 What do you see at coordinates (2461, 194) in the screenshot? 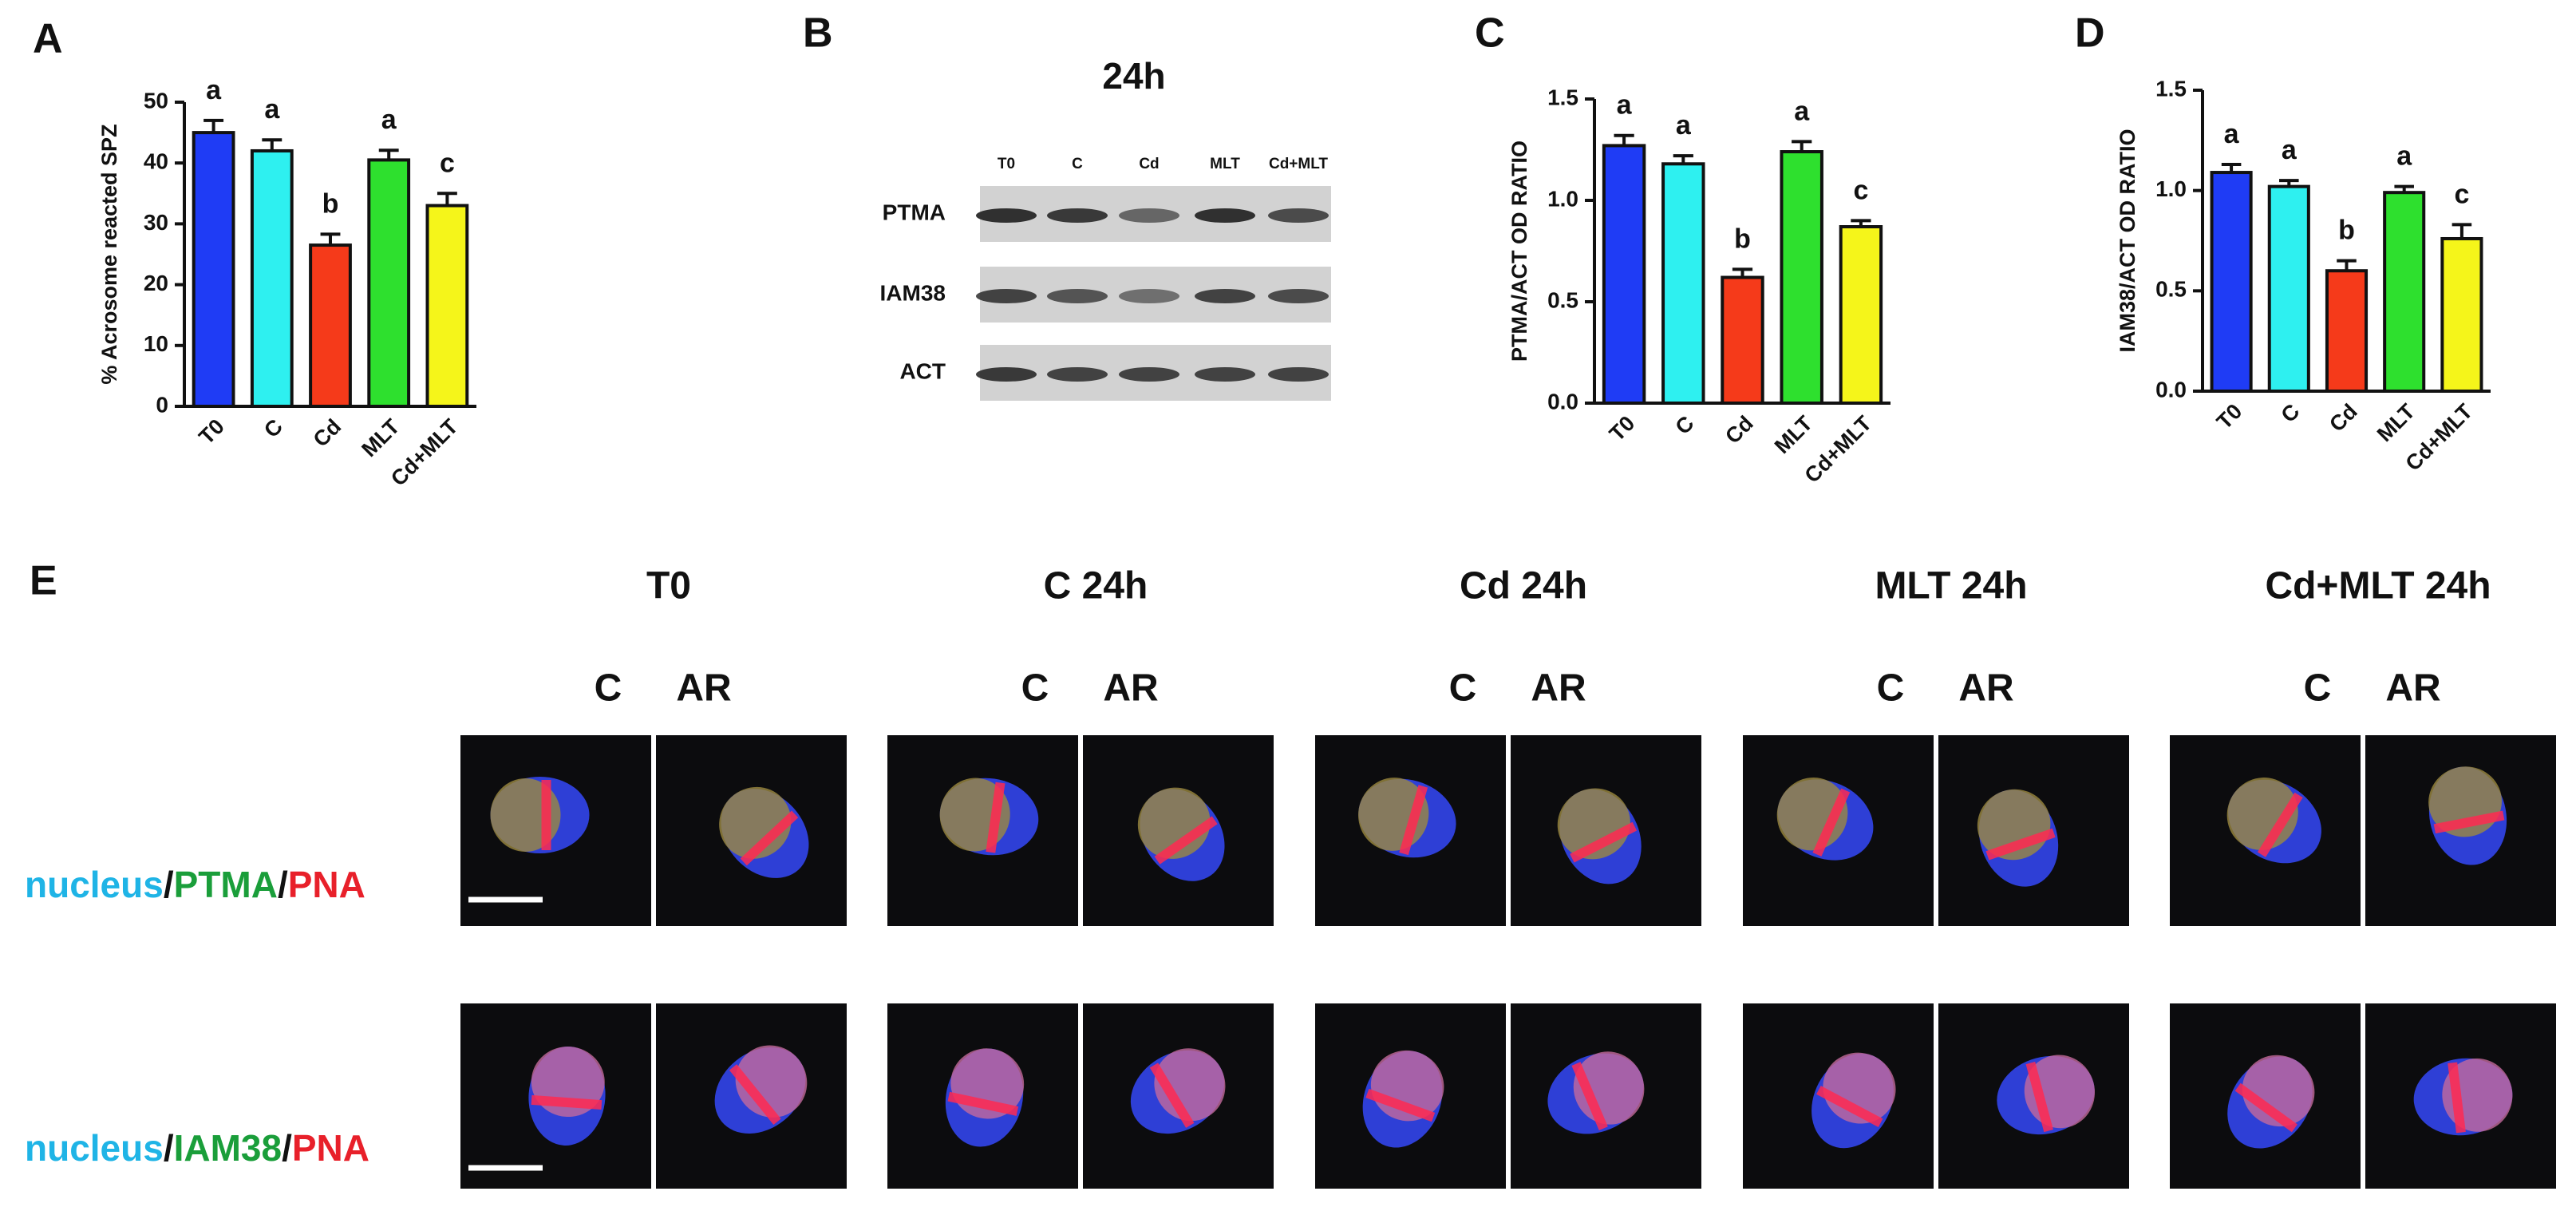
I see `significance-letter: c` at bounding box center [2461, 194].